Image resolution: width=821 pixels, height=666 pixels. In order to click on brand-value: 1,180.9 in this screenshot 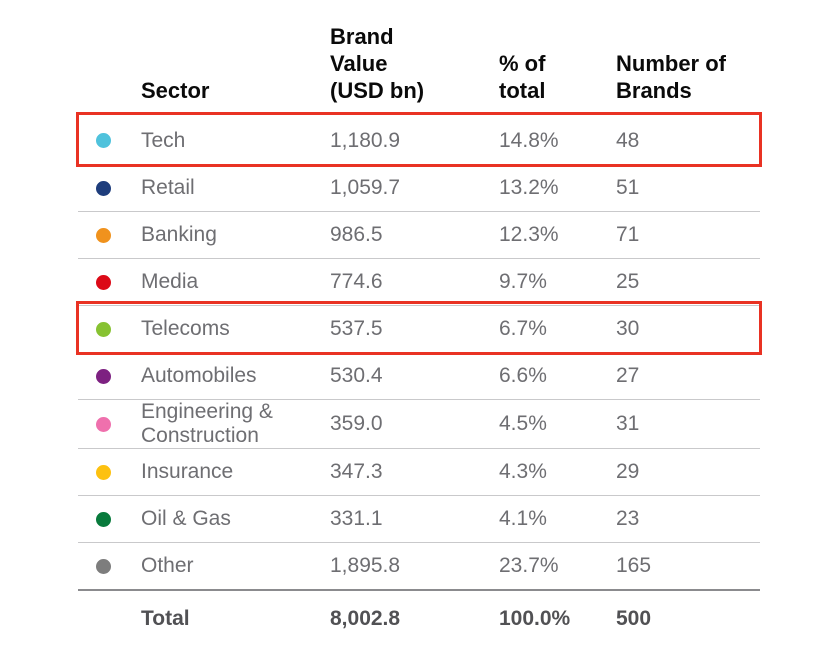, I will do `click(365, 140)`.